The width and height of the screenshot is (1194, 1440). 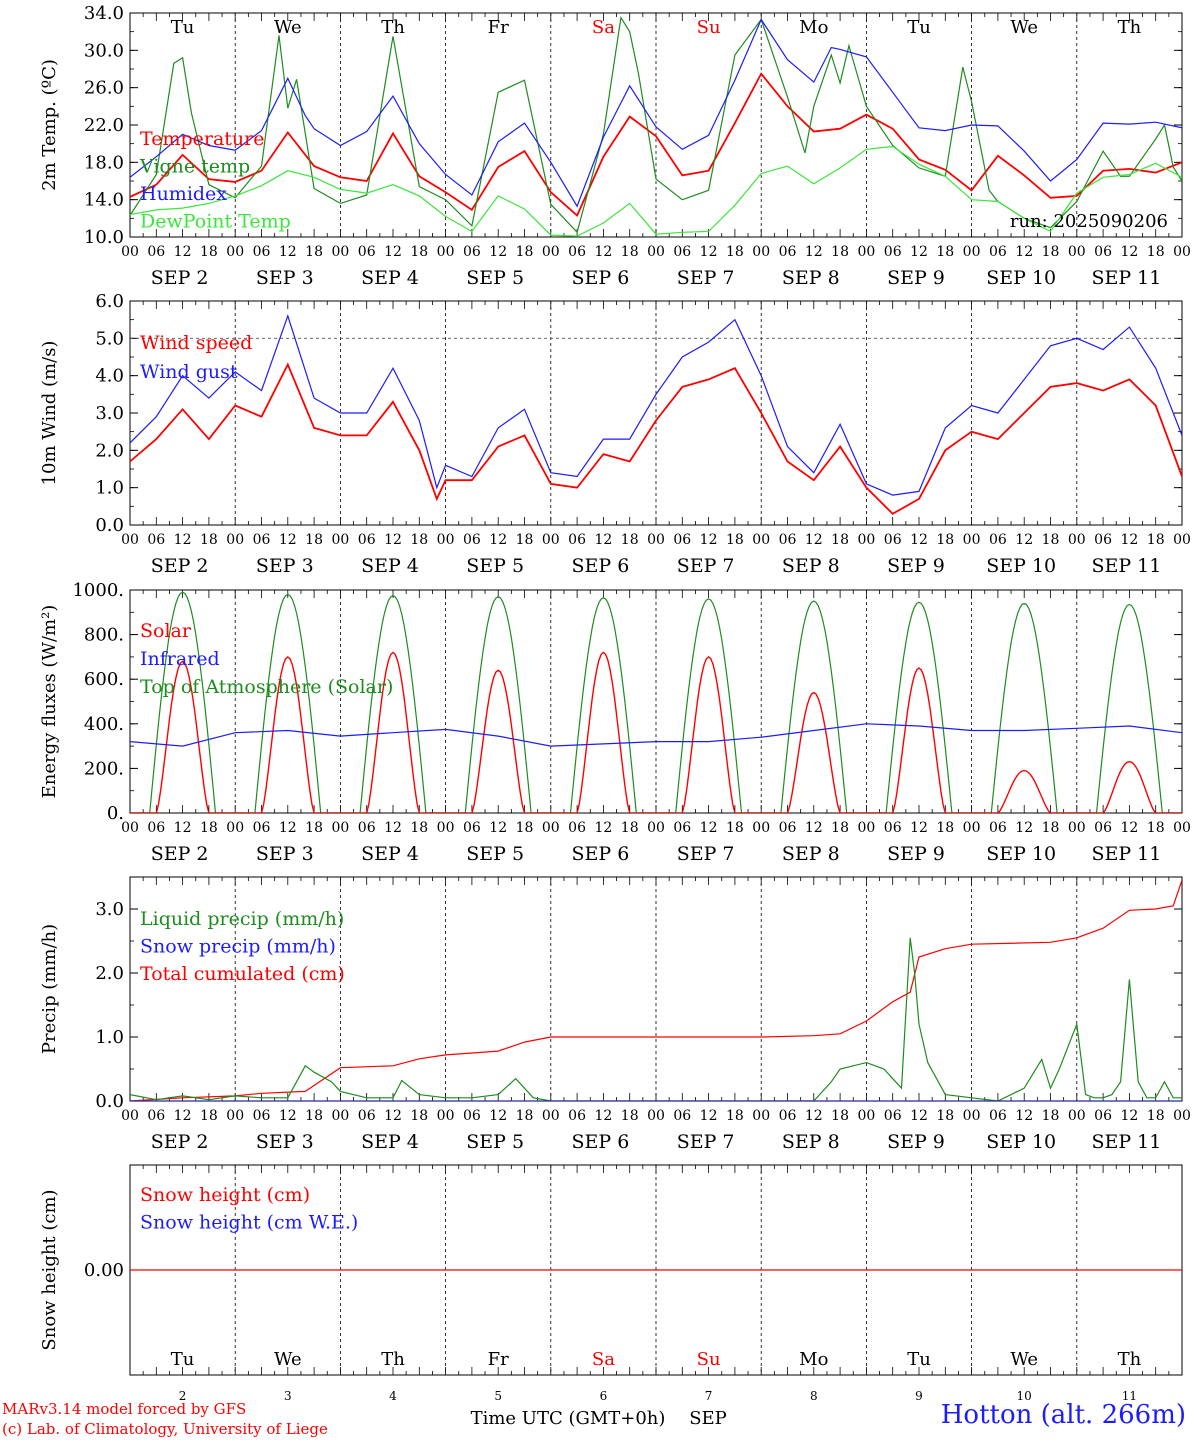 What do you see at coordinates (104, 768) in the screenshot?
I see `y-tick-label: 200.` at bounding box center [104, 768].